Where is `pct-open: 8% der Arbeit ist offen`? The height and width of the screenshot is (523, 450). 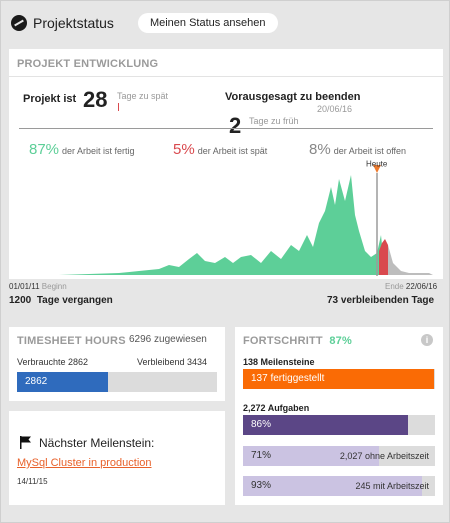
pct-open: 8% der Arbeit ist offen is located at coordinates (357, 149).